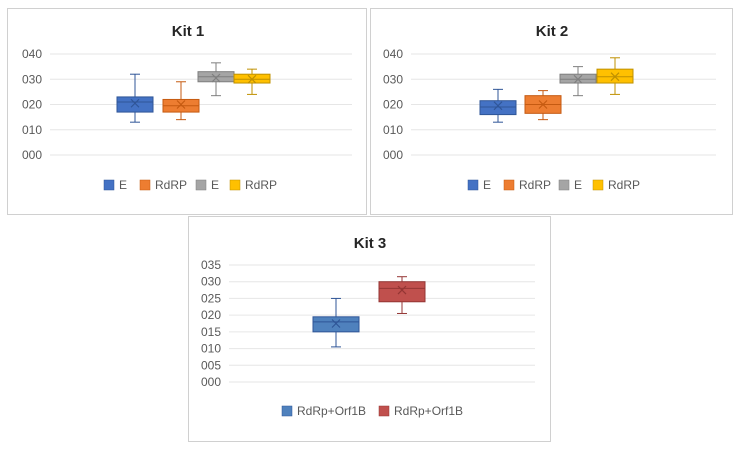 The width and height of the screenshot is (740, 449). I want to click on y-tick-label: 015, so click(211, 332).